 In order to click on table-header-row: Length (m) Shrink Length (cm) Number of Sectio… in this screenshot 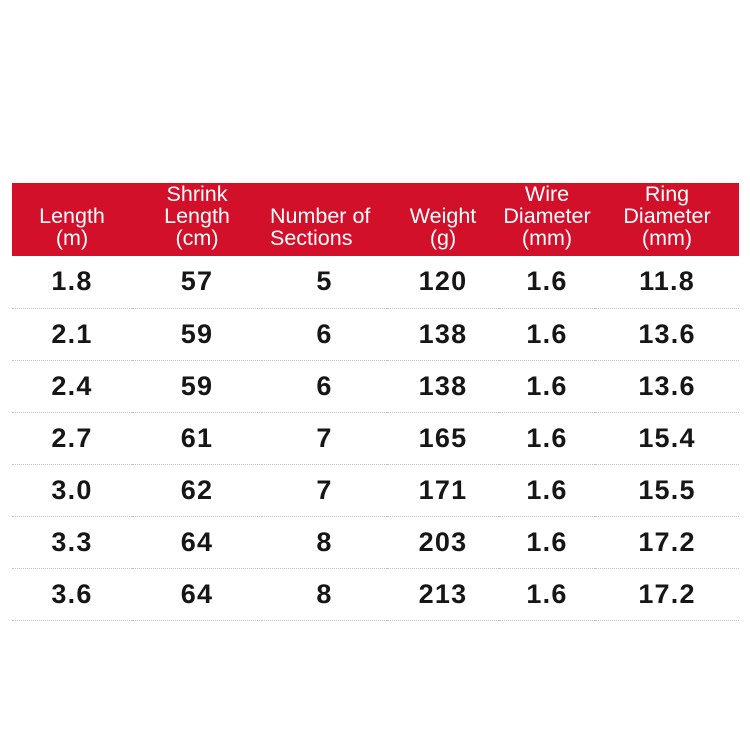, I will do `click(375, 219)`.